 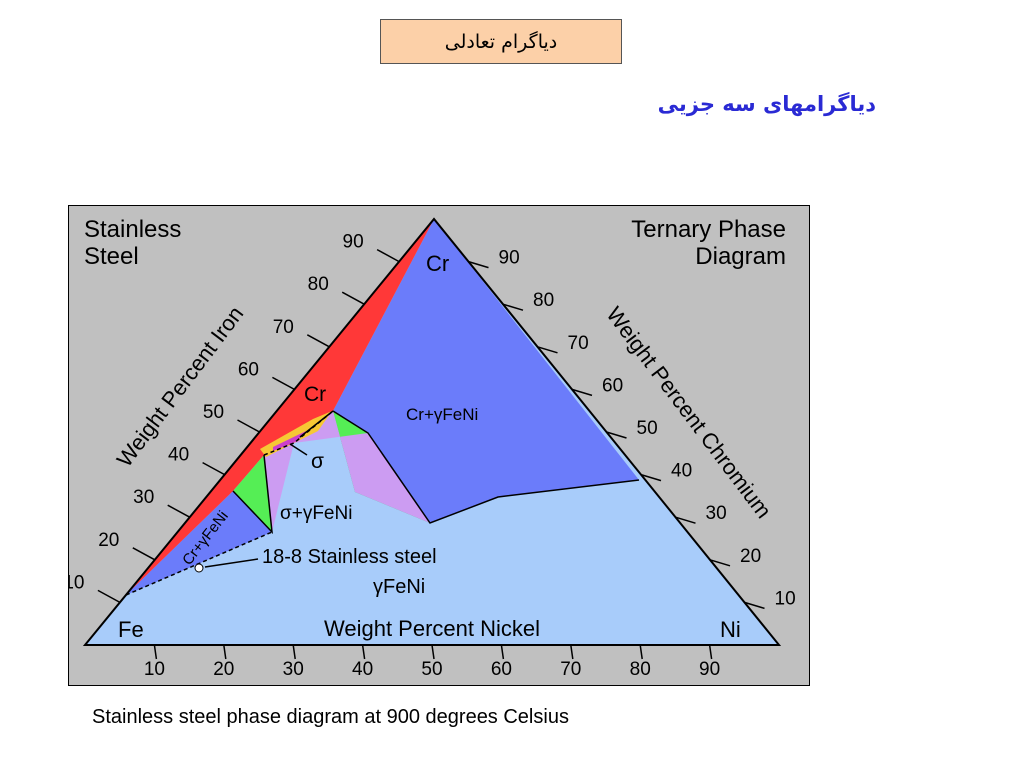 What do you see at coordinates (647, 428) in the screenshot?
I see `right-tick-label: 50` at bounding box center [647, 428].